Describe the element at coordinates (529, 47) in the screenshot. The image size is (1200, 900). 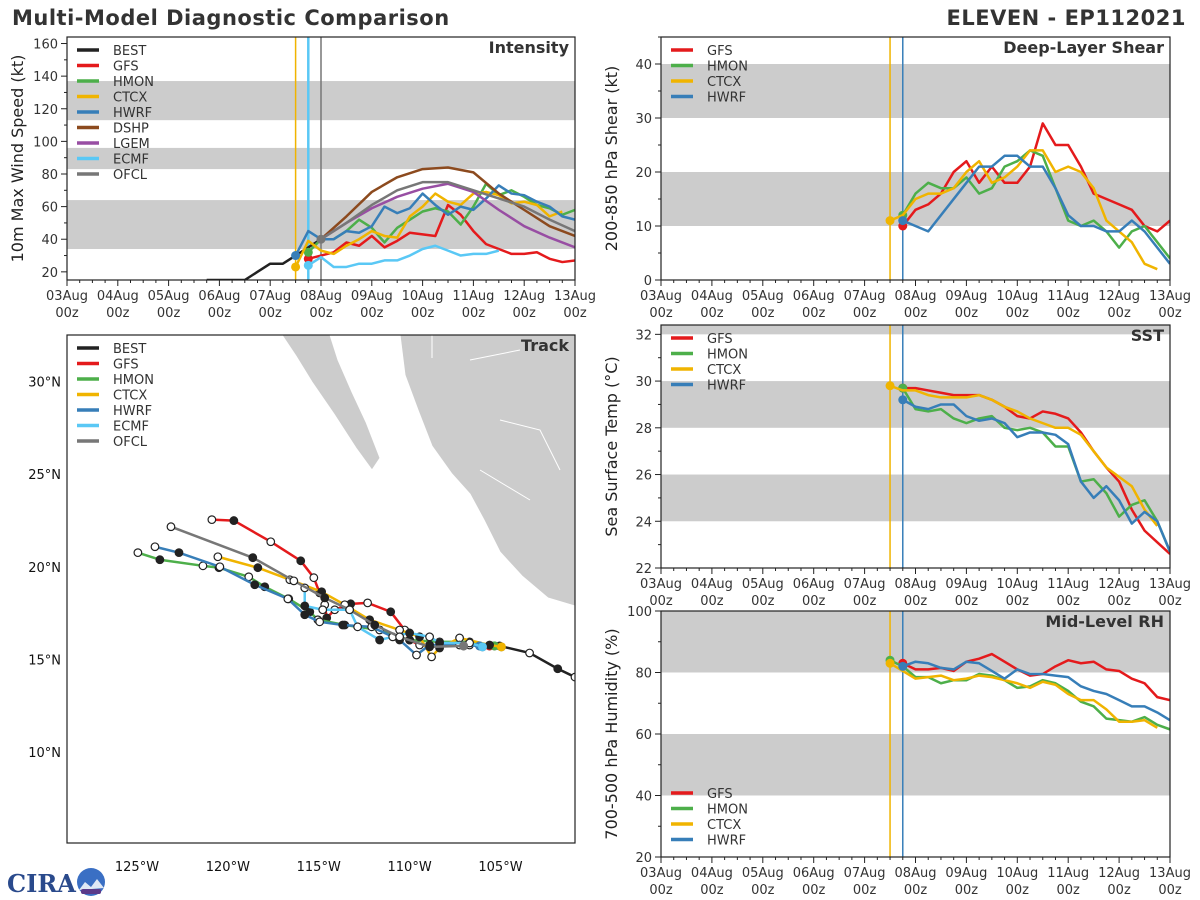
I see `panel-title: Intensity` at that location.